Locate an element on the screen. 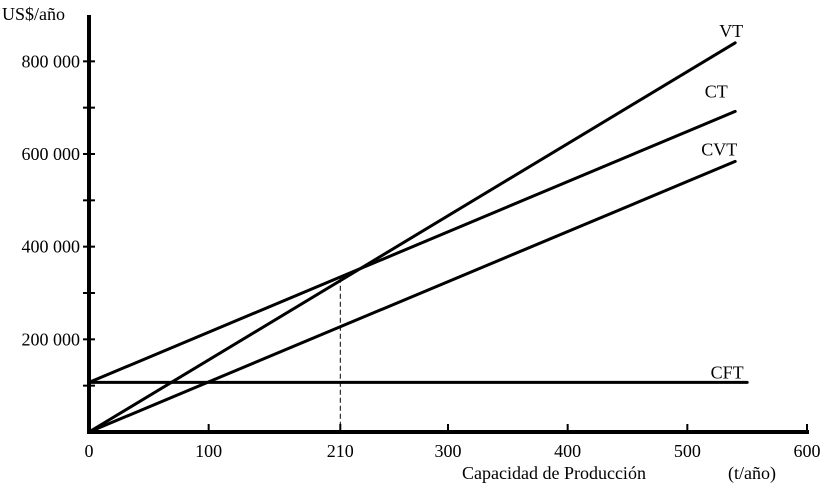  y-tick-label: 600 000 is located at coordinates (51, 154).